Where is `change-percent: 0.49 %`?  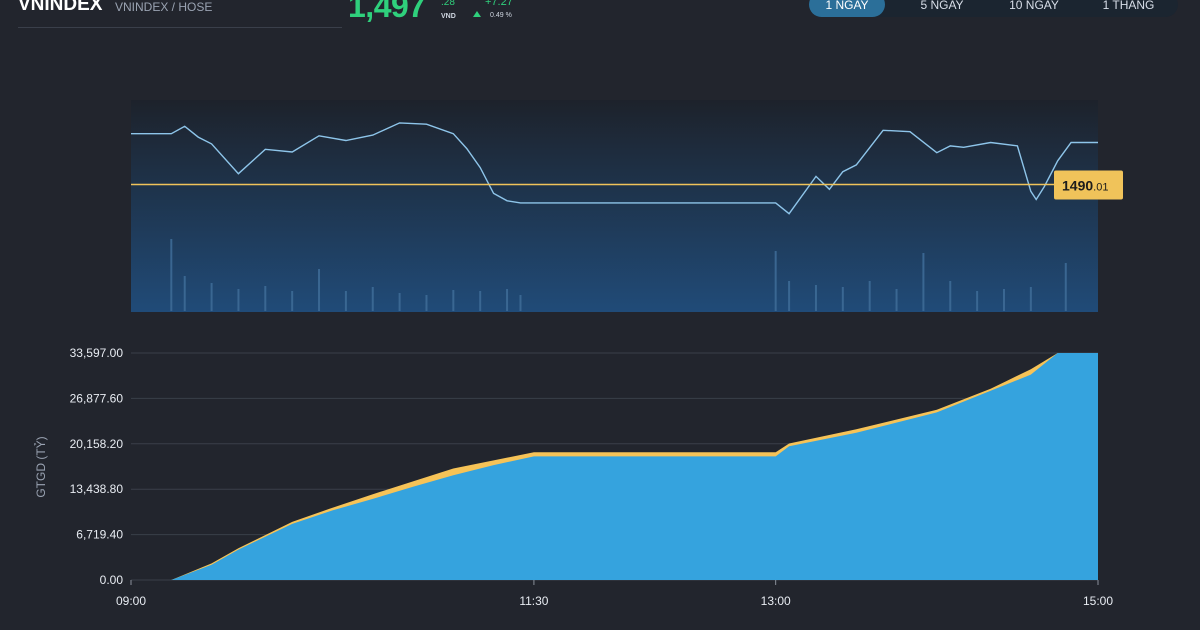 change-percent: 0.49 % is located at coordinates (501, 15).